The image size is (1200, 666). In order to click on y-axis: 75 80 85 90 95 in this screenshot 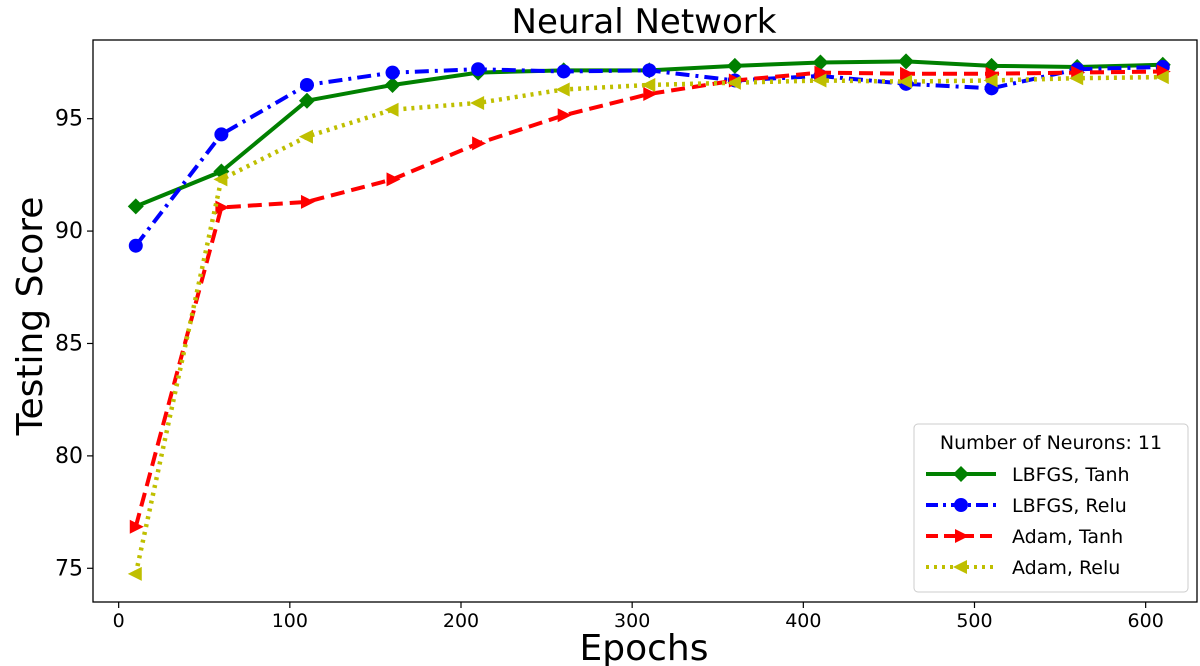, I will do `click(74, 344)`.